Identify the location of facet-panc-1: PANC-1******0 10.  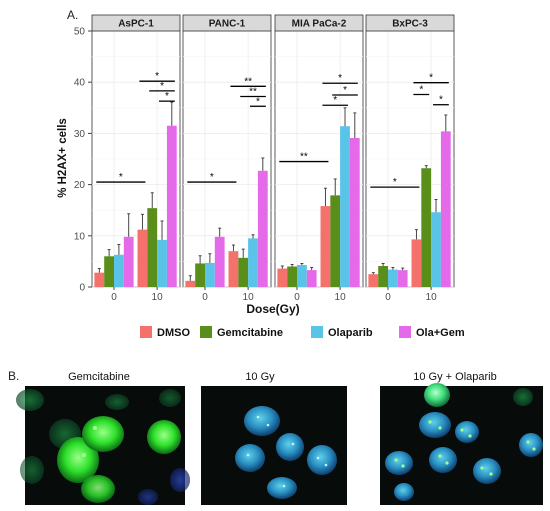
(227, 158).